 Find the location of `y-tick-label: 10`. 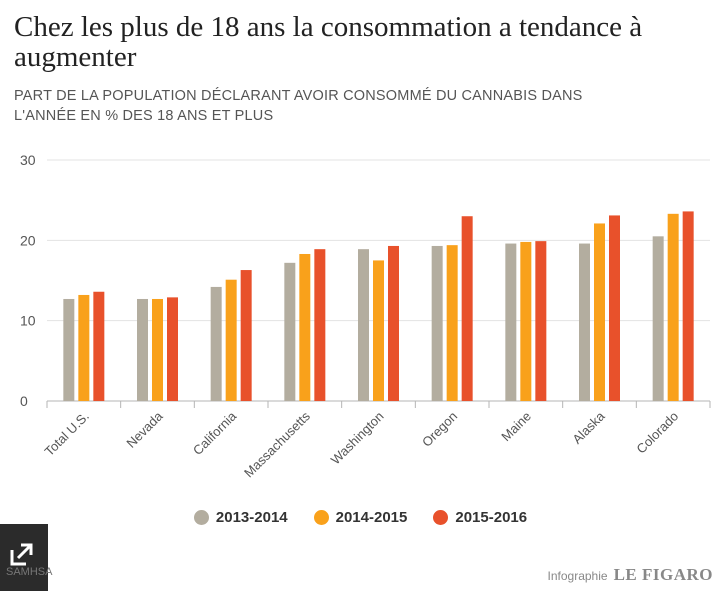

y-tick-label: 10 is located at coordinates (28, 321).